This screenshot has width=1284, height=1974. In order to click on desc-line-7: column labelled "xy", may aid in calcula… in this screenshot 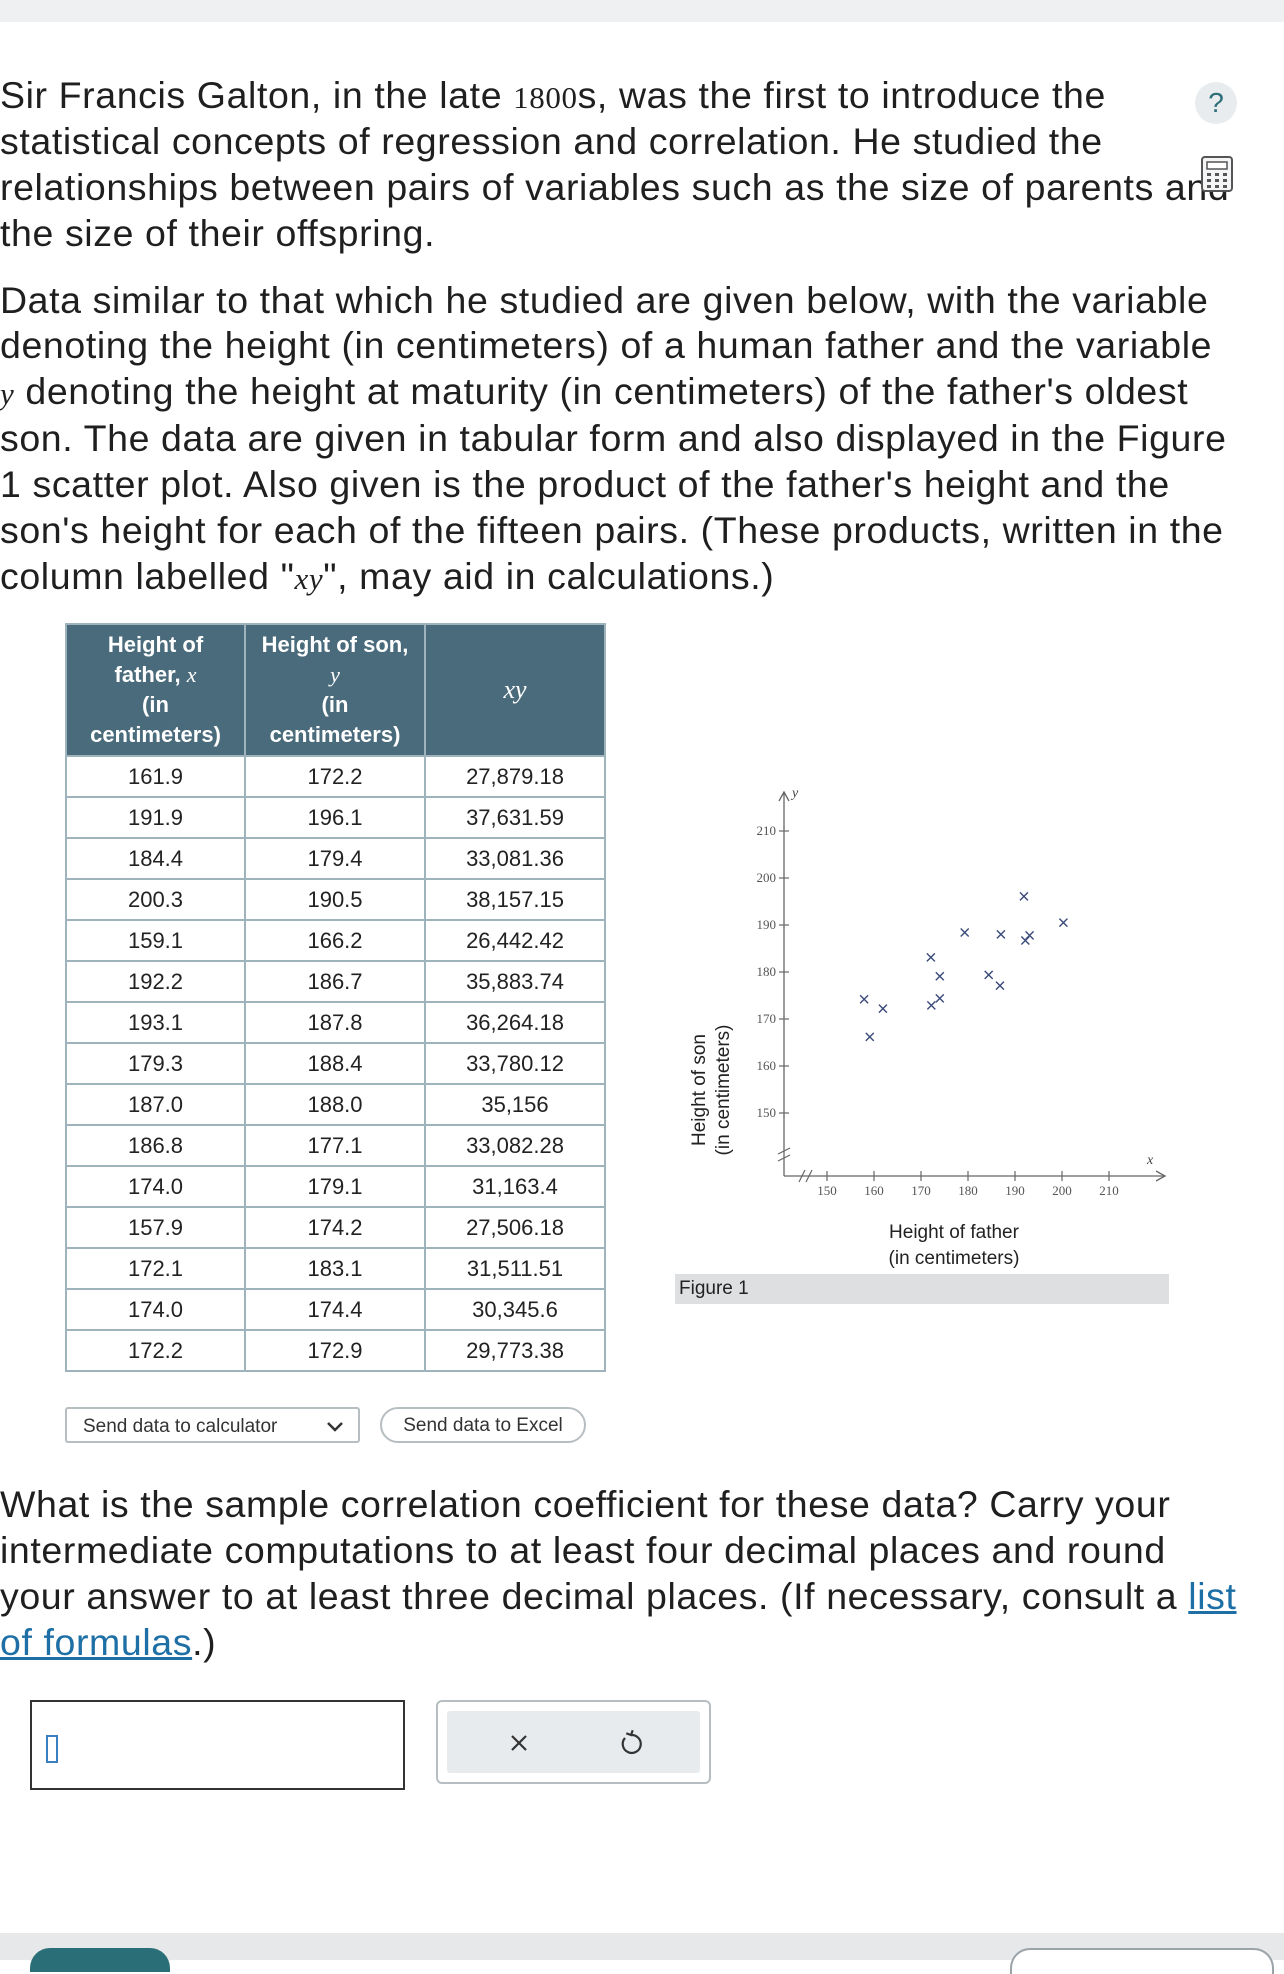, I will do `click(387, 576)`.